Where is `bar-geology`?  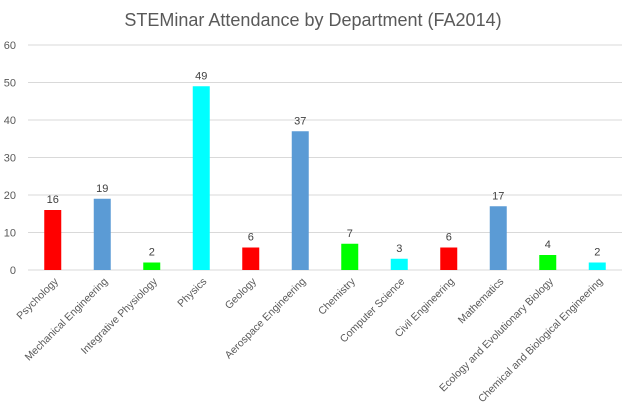 bar-geology is located at coordinates (251, 258).